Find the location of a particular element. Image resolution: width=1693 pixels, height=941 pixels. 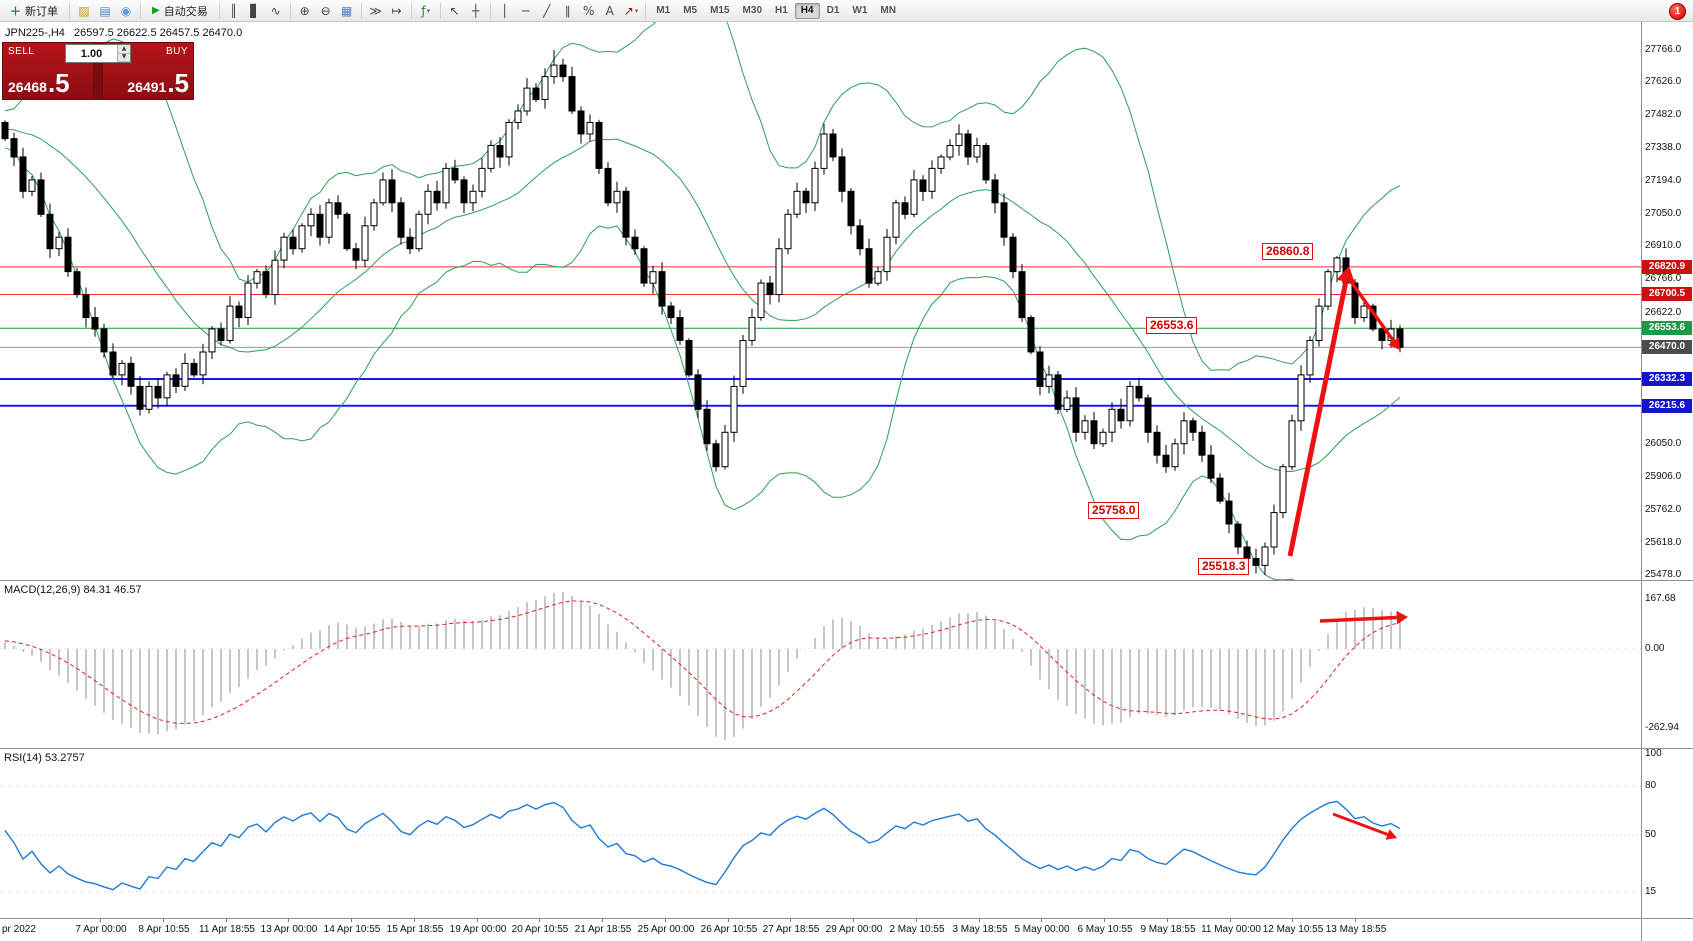

buy-price: 26491.5 is located at coordinates (158, 83).